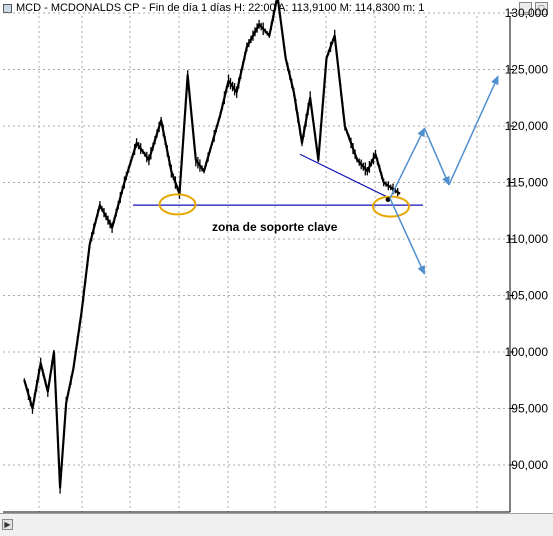 This screenshot has height=536, width=553. Describe the element at coordinates (527, 126) in the screenshot. I see `y-tick-label: 120,000` at that location.